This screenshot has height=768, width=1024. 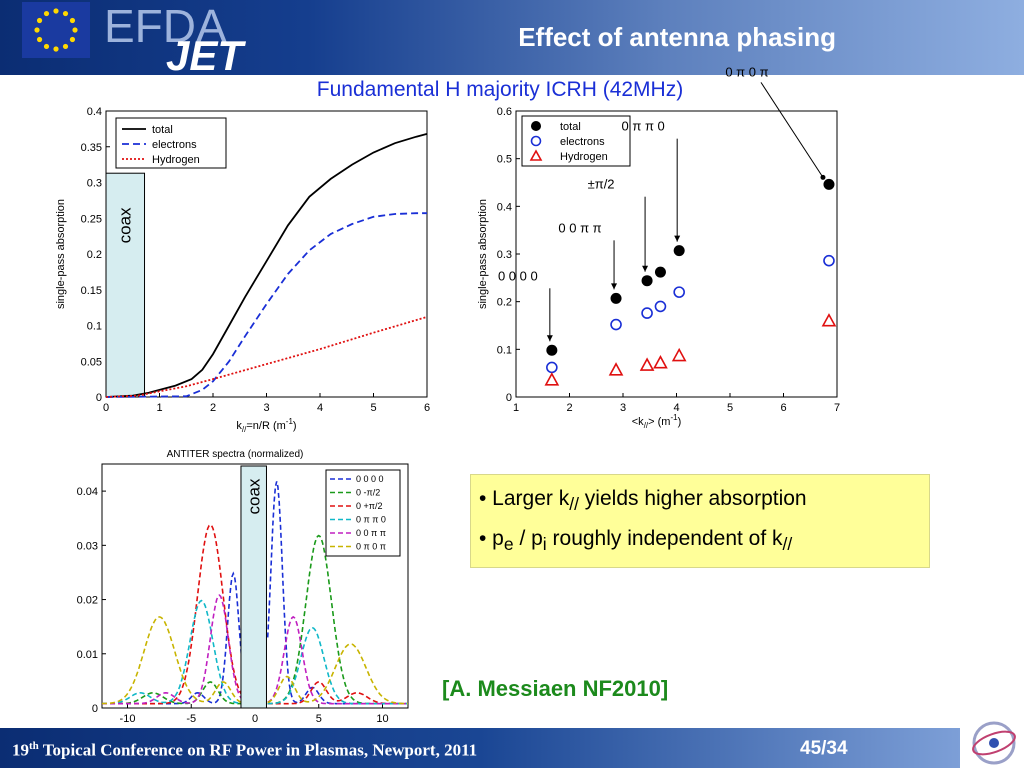 I want to click on efda-jet-logo: EFDA JET, so click(x=175, y=37).